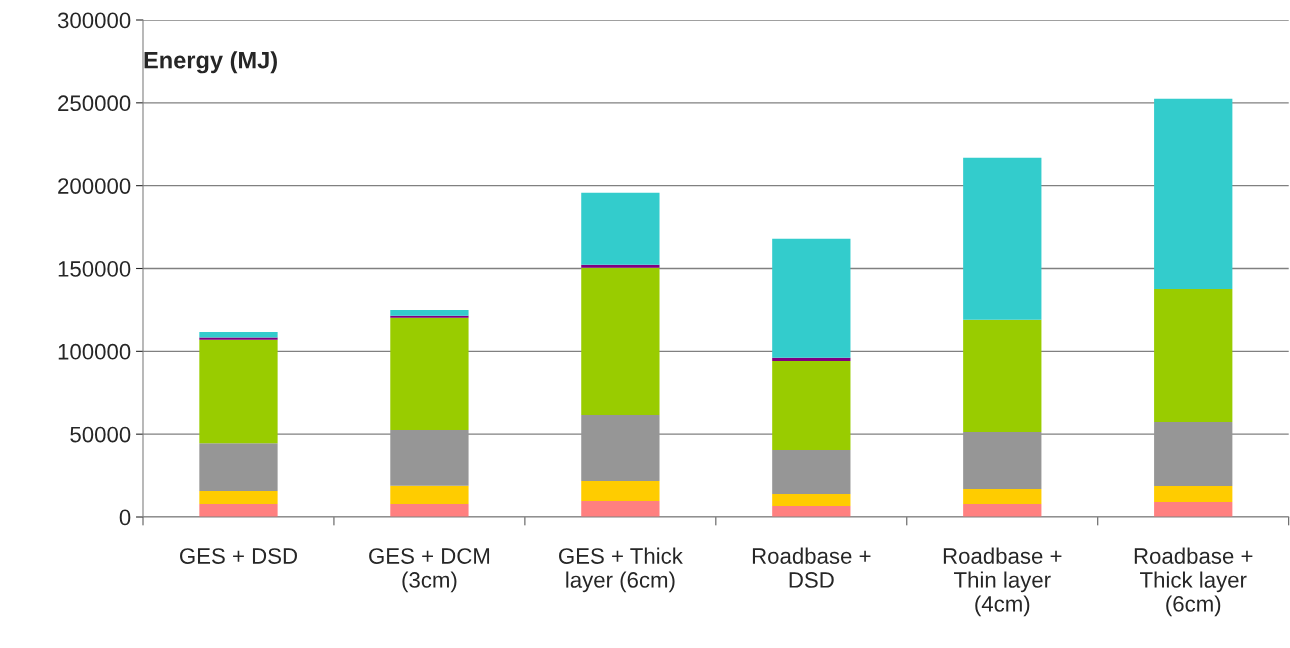 The height and width of the screenshot is (648, 1290). What do you see at coordinates (94, 351) in the screenshot?
I see `y-tick-label: 100000` at bounding box center [94, 351].